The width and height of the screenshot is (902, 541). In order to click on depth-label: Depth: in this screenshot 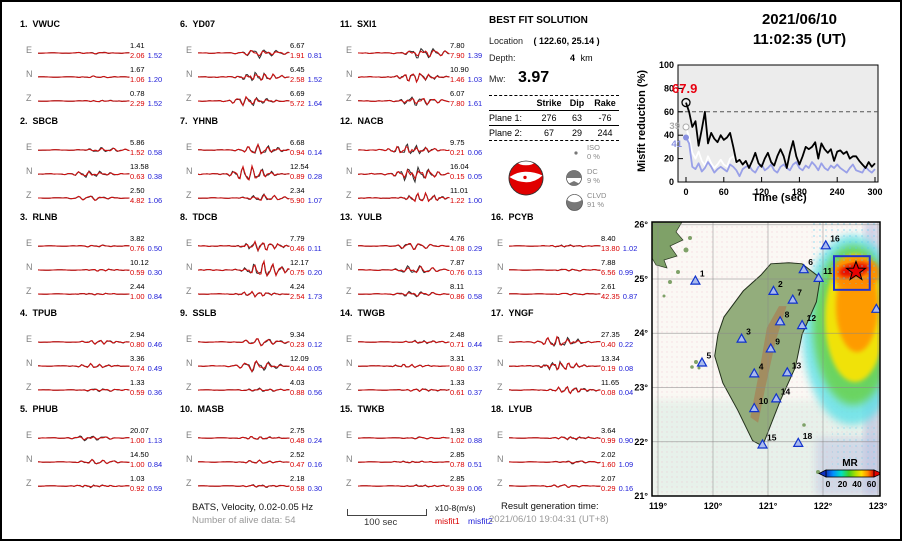, I will do `click(502, 58)`.